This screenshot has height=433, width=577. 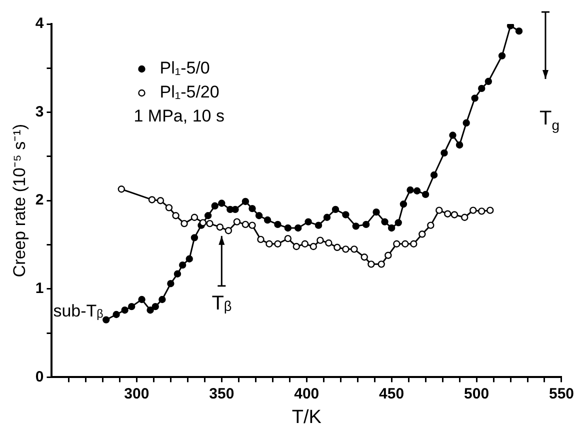 I want to click on x-tick-label: 300, so click(x=137, y=393).